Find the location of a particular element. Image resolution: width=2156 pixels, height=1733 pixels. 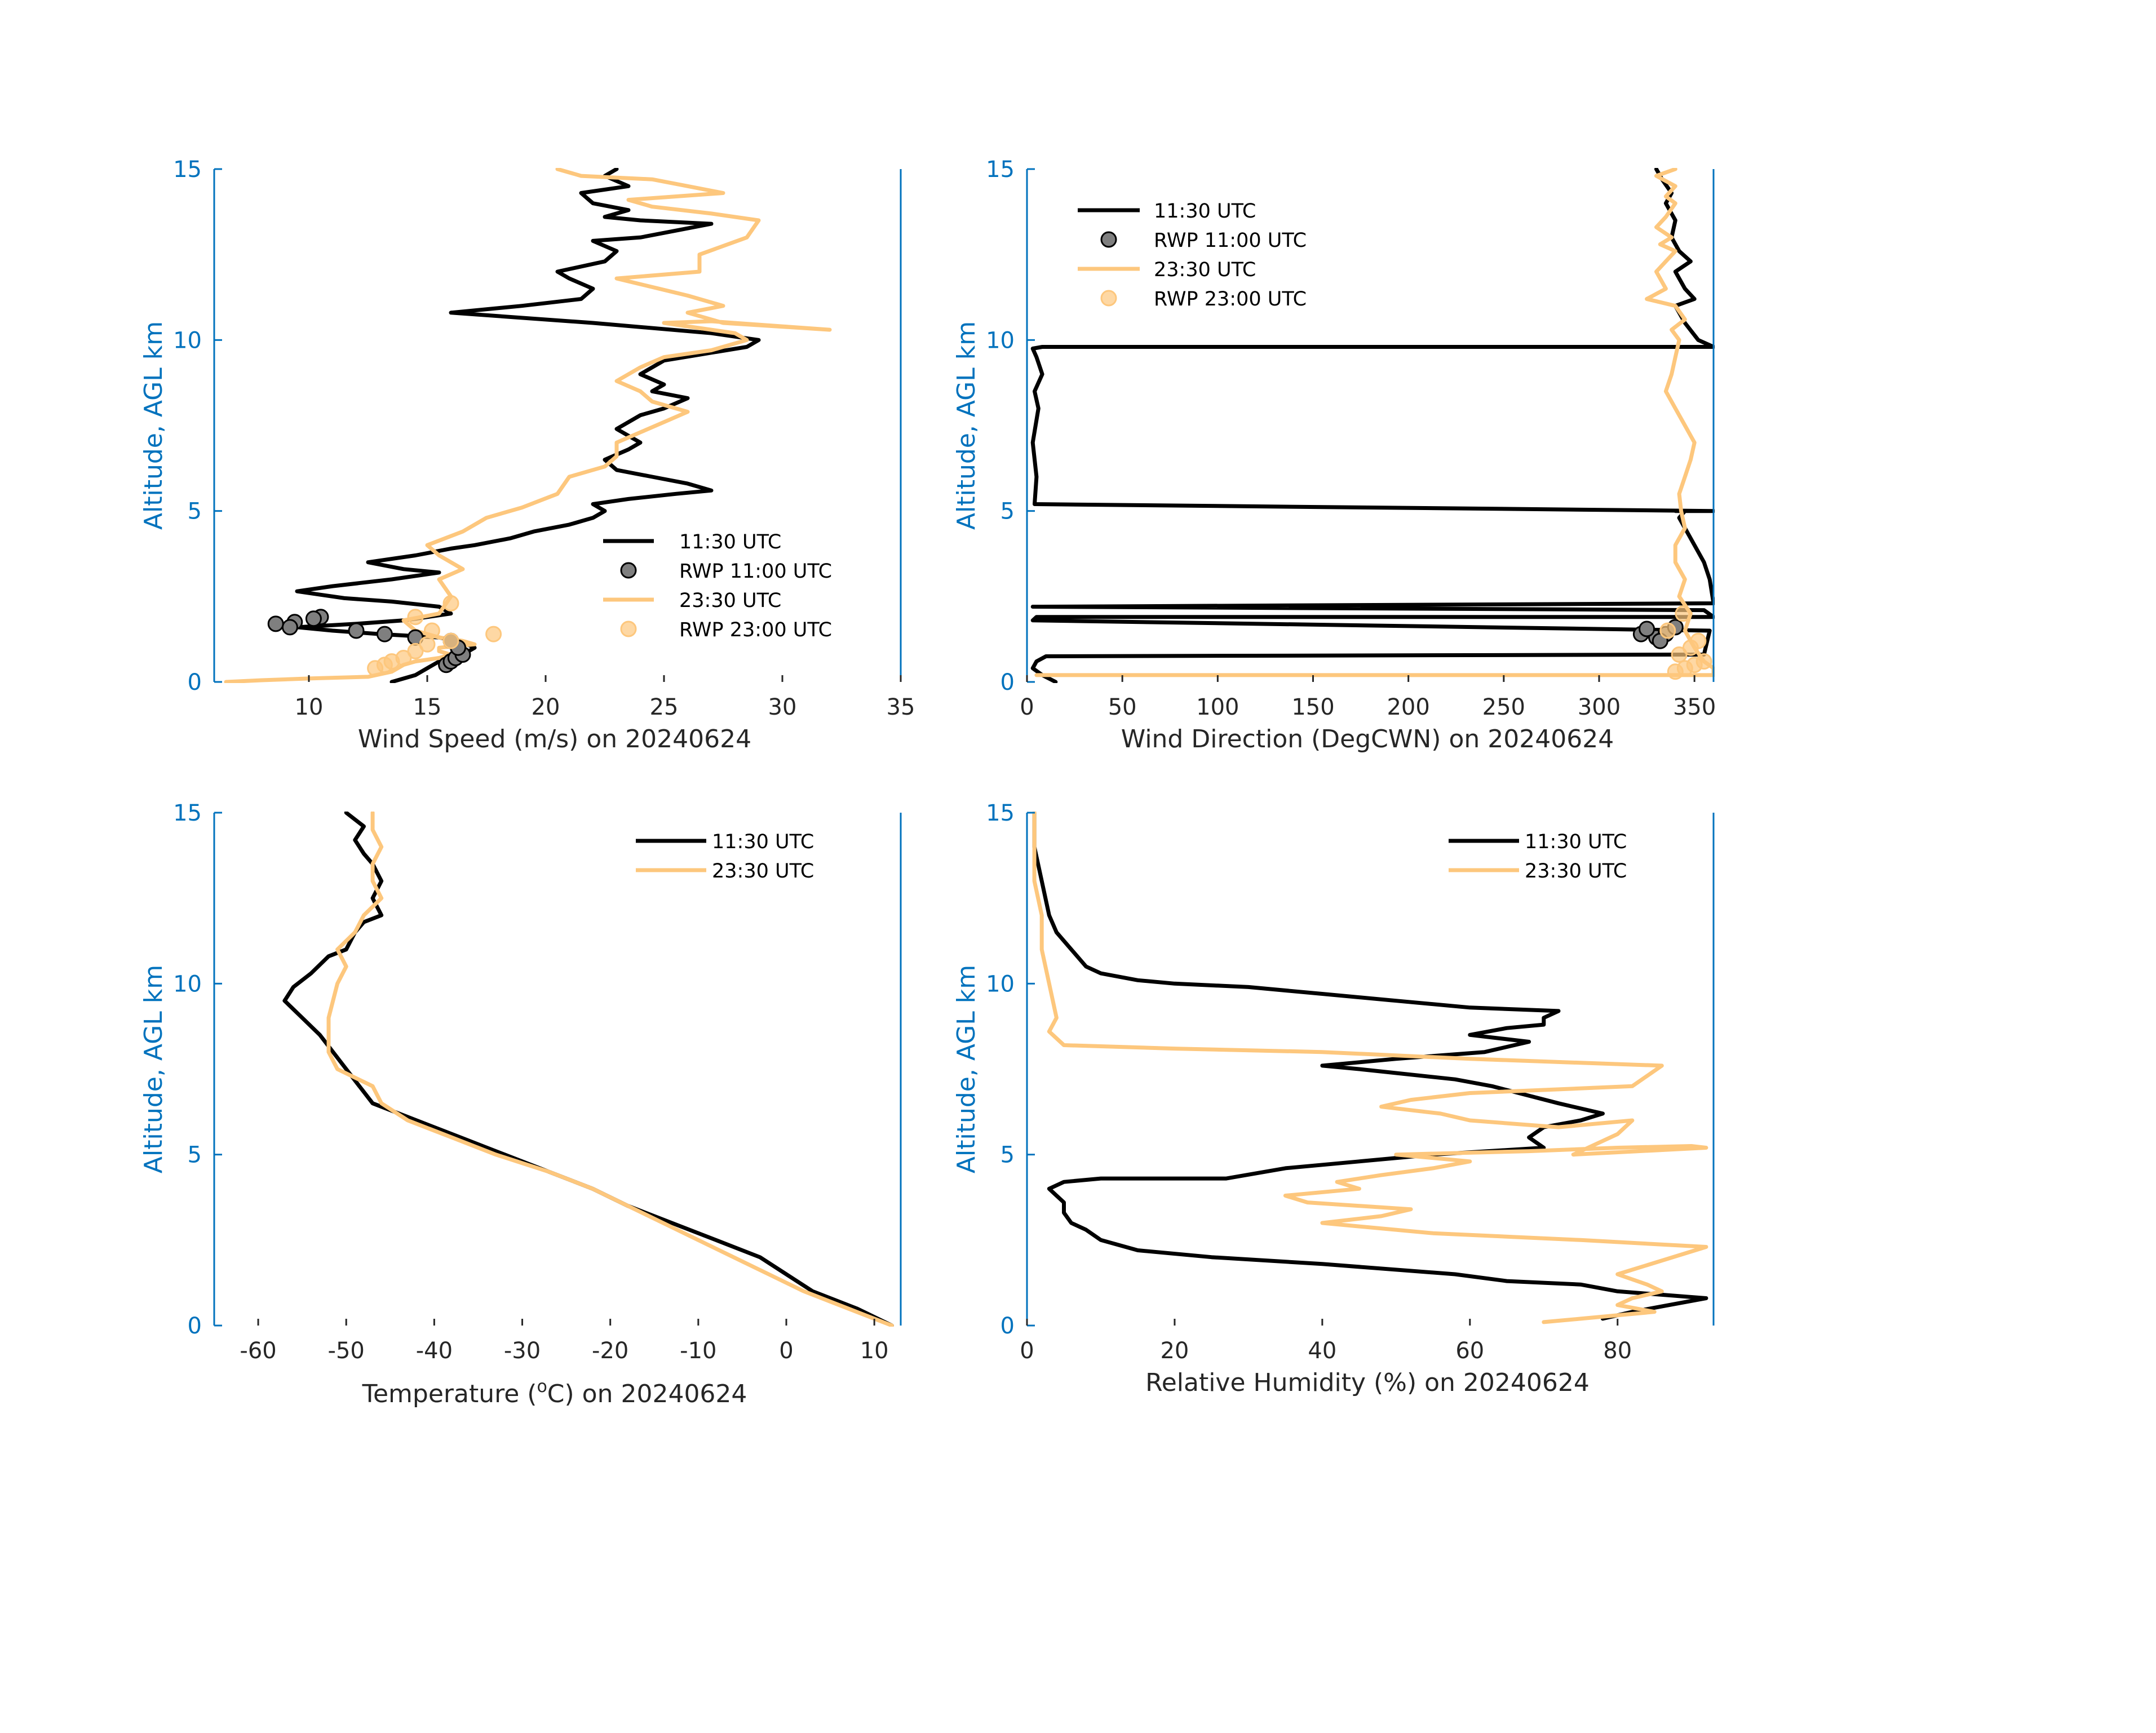

wind-direction-xlabel: Wind Direction (DegCWN) on 20240624 is located at coordinates (1368, 739).